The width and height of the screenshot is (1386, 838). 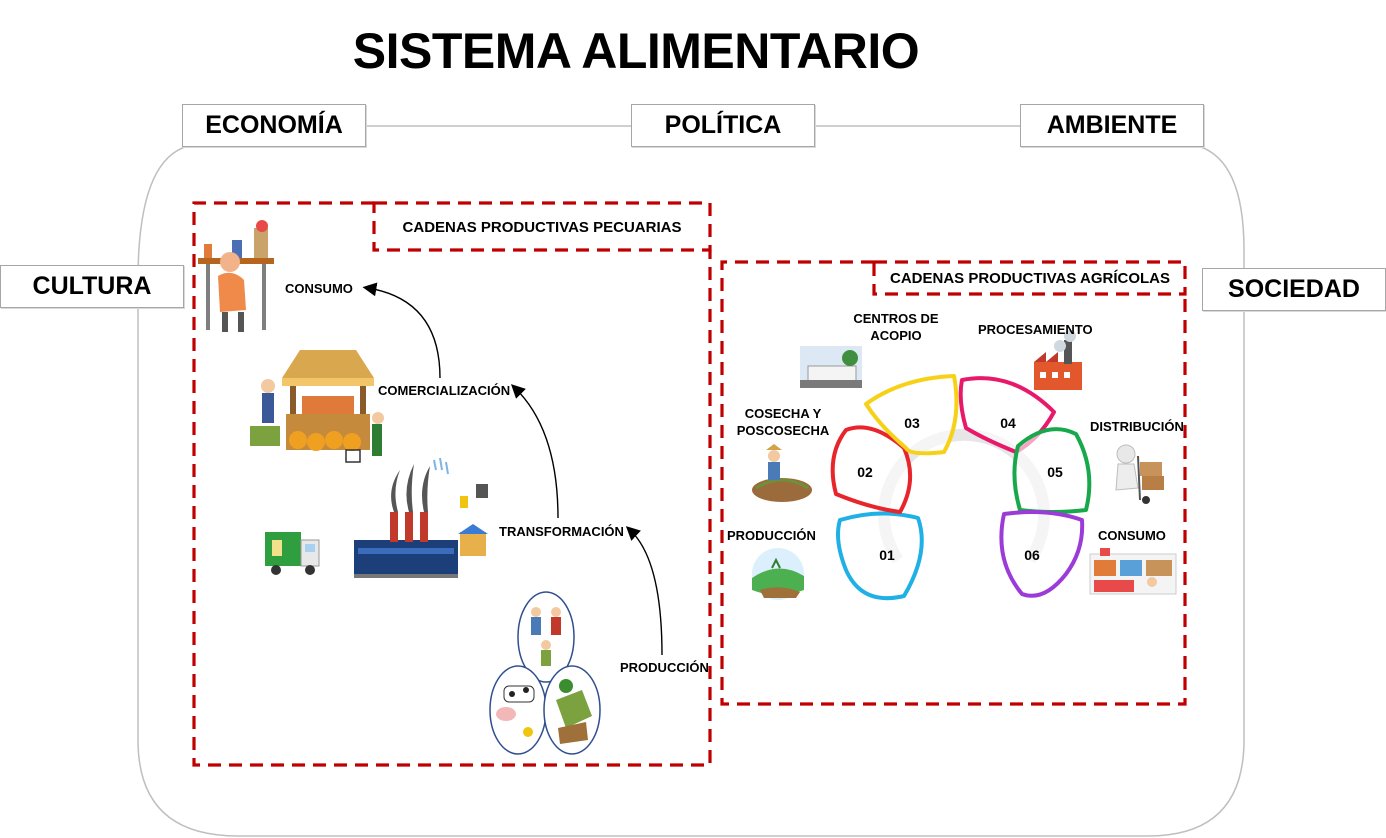 What do you see at coordinates (865, 472) in the screenshot?
I see `cycle-step-number-02: 02` at bounding box center [865, 472].